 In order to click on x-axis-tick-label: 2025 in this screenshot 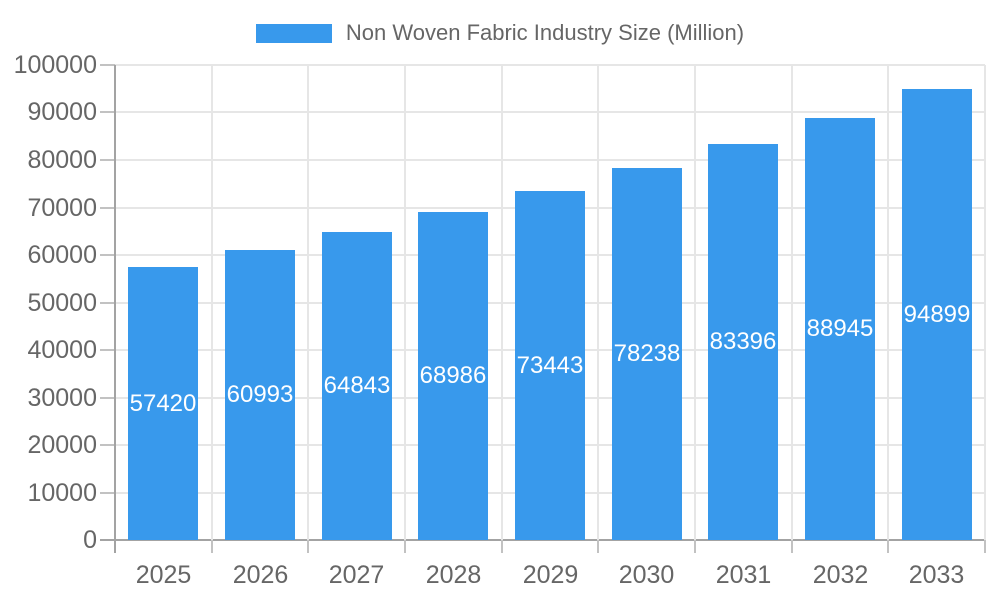, I will do `click(163, 575)`.